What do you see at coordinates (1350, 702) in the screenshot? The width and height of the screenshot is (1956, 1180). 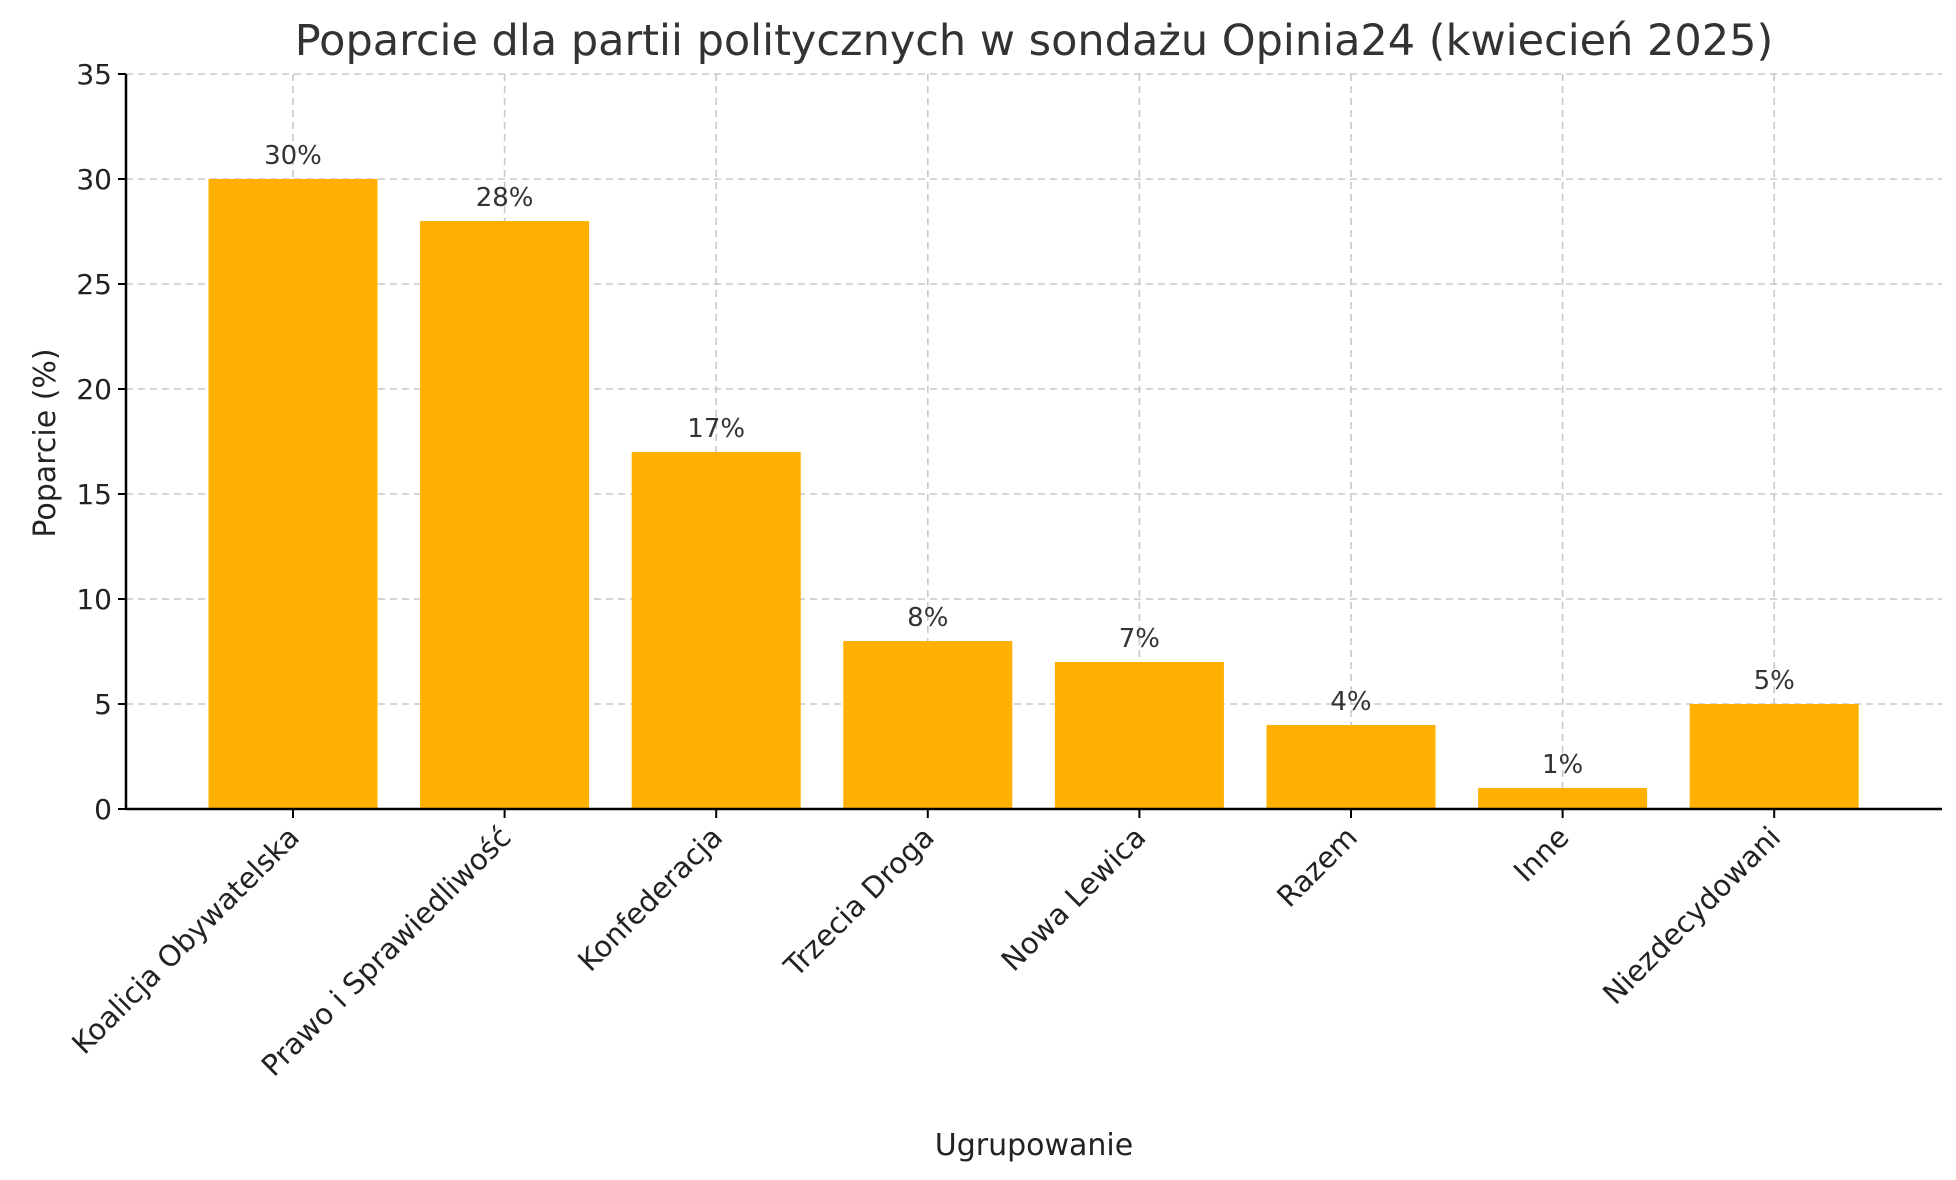 I see `bar-value-label: 4%` at bounding box center [1350, 702].